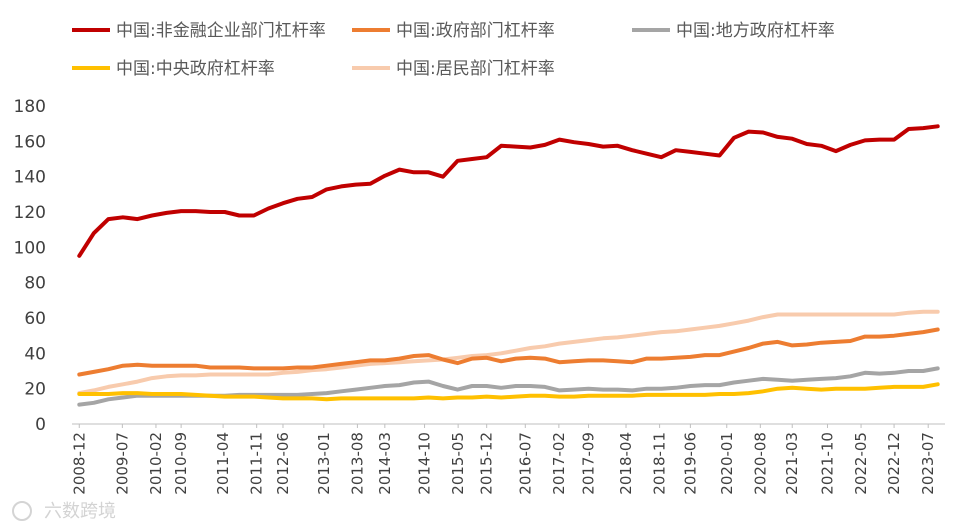 This screenshot has width=969, height=526. Describe the element at coordinates (760, 463) in the screenshot. I see `x-tick-label: 2020-08` at that location.